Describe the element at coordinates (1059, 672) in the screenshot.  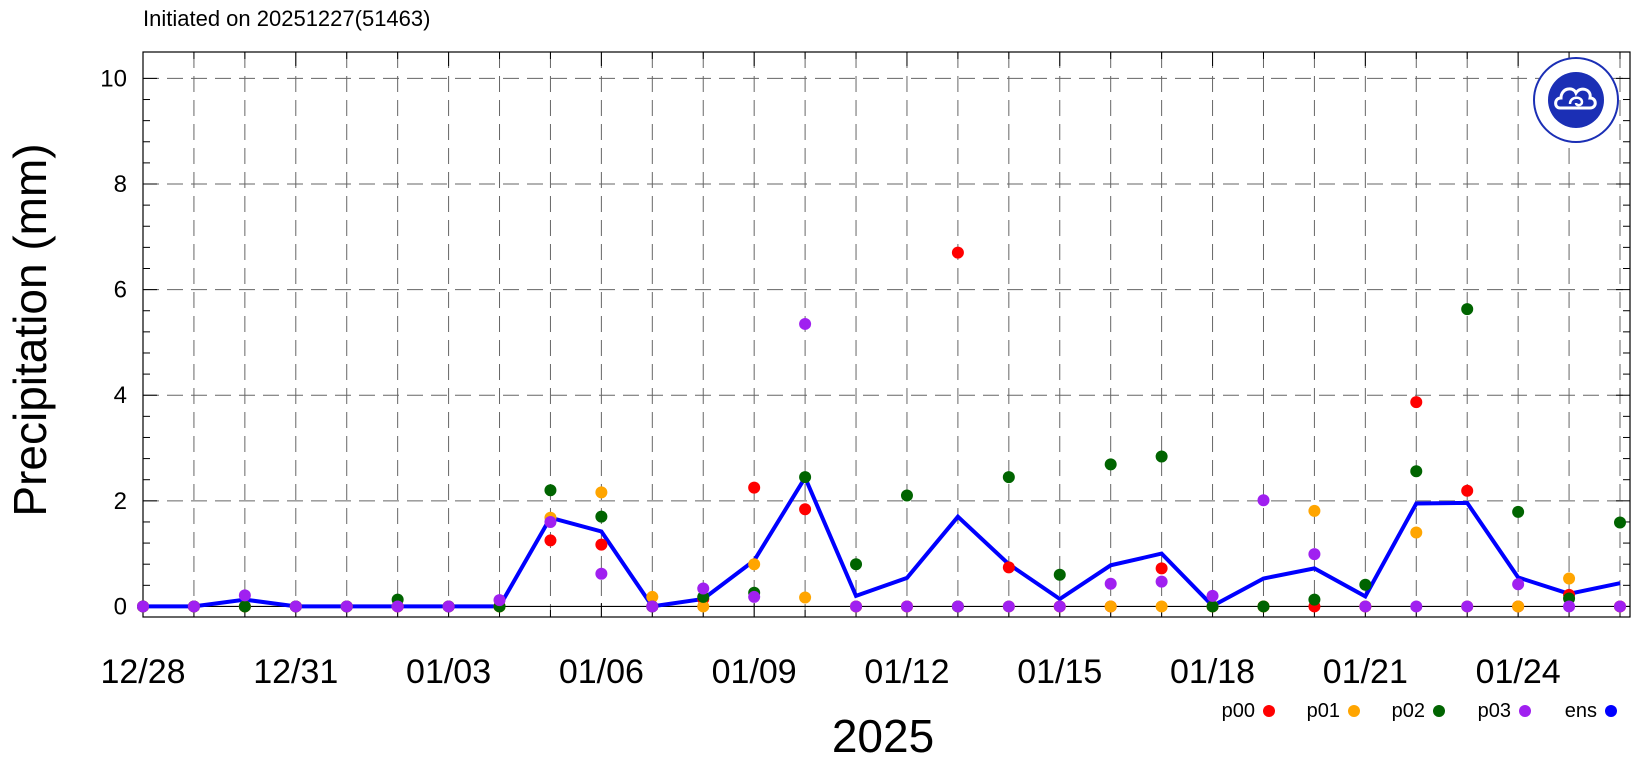
I see `x-tick-label: 01/15` at that location.